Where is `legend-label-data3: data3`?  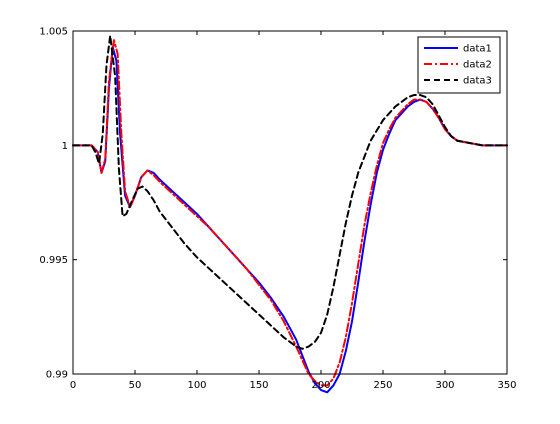 legend-label-data3: data3 is located at coordinates (477, 81).